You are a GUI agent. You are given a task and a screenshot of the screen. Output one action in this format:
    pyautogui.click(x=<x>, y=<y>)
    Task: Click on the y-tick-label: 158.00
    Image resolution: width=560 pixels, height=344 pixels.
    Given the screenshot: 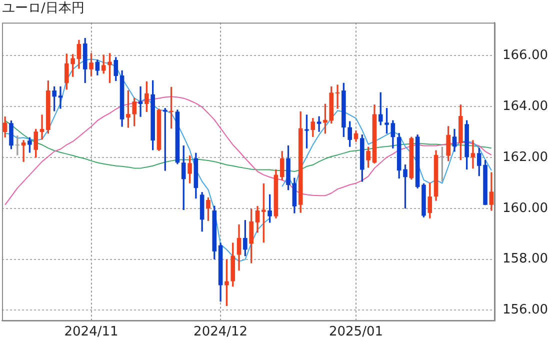 What is the action you would take?
    pyautogui.click(x=525, y=259)
    